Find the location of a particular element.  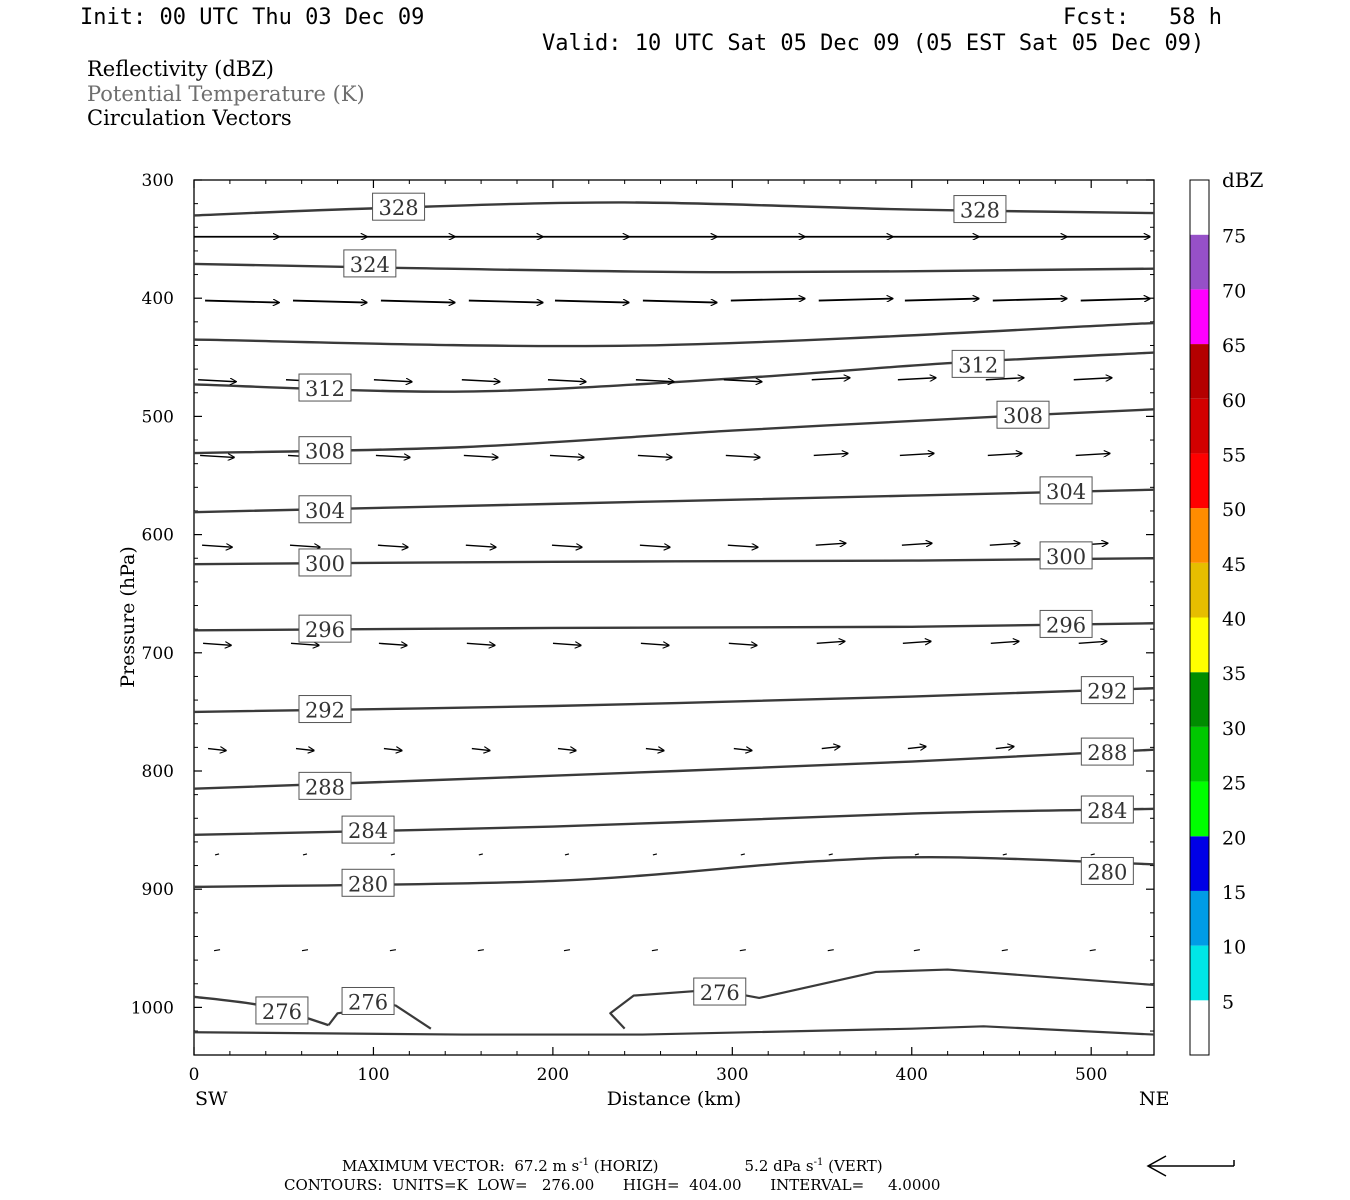

contour-label: 280 is located at coordinates (368, 884).